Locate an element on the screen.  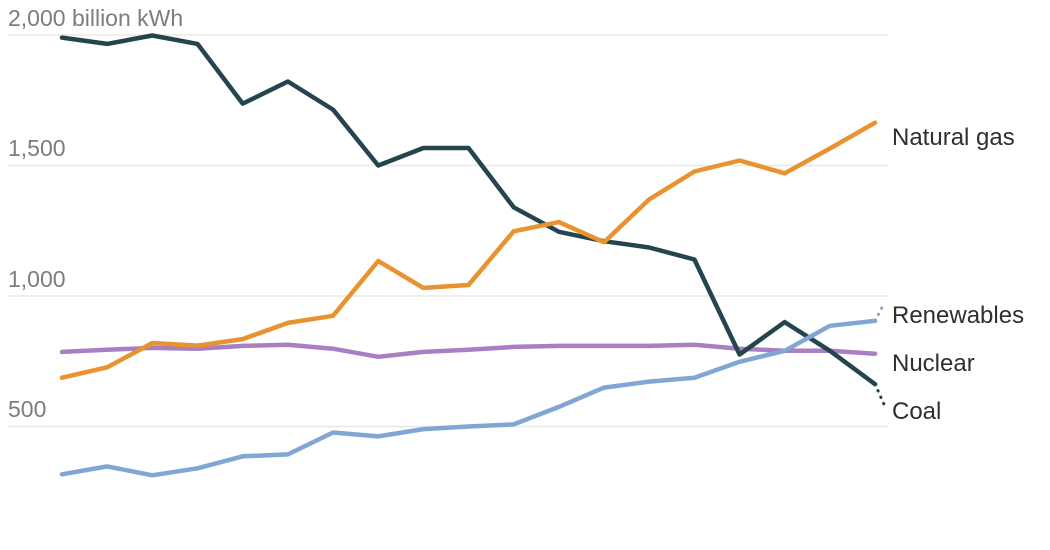
series-dashed-tail-renewables is located at coordinates (879, 312).